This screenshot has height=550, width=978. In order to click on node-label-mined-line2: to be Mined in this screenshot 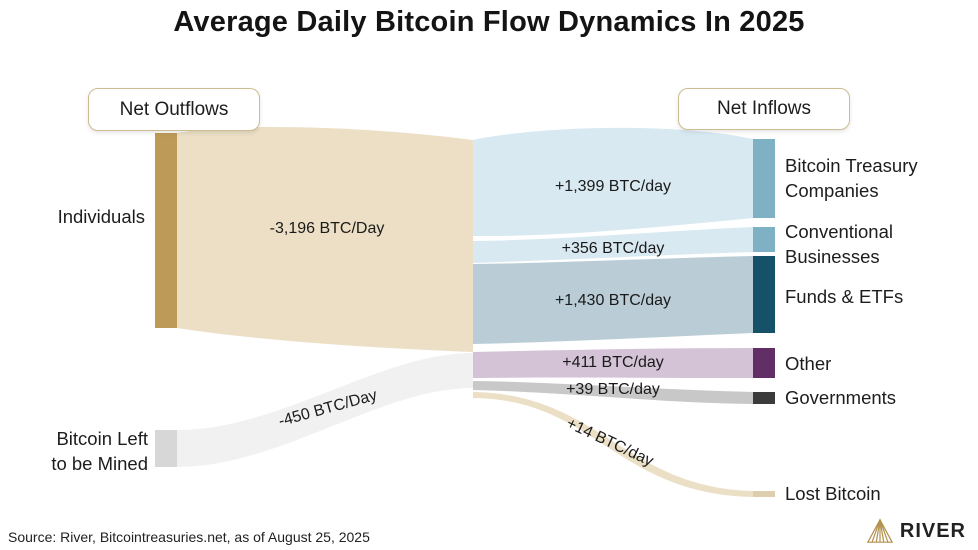, I will do `click(99, 463)`.